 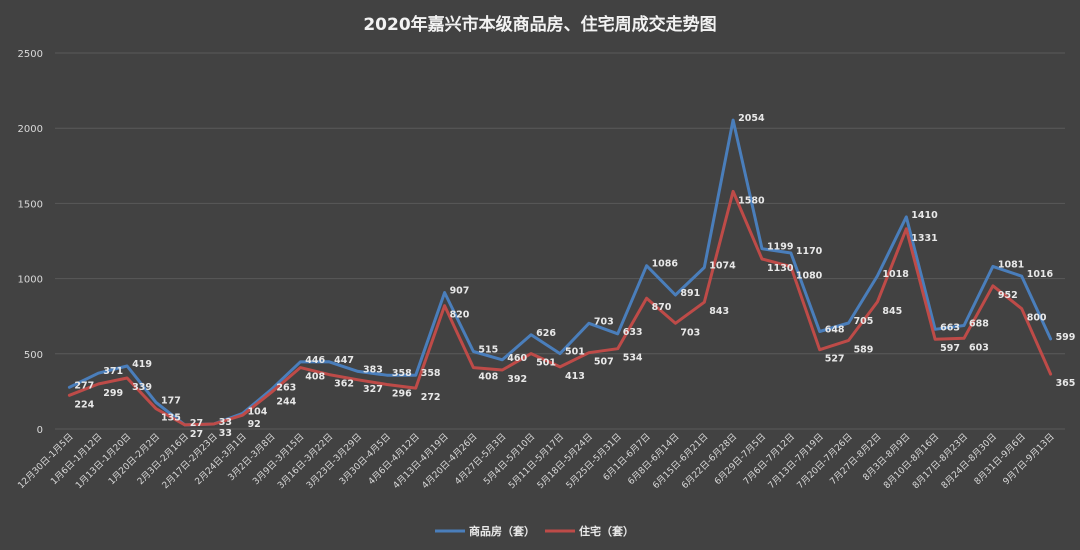 What do you see at coordinates (1066, 383) in the screenshot?
I see `data-label: 365` at bounding box center [1066, 383].